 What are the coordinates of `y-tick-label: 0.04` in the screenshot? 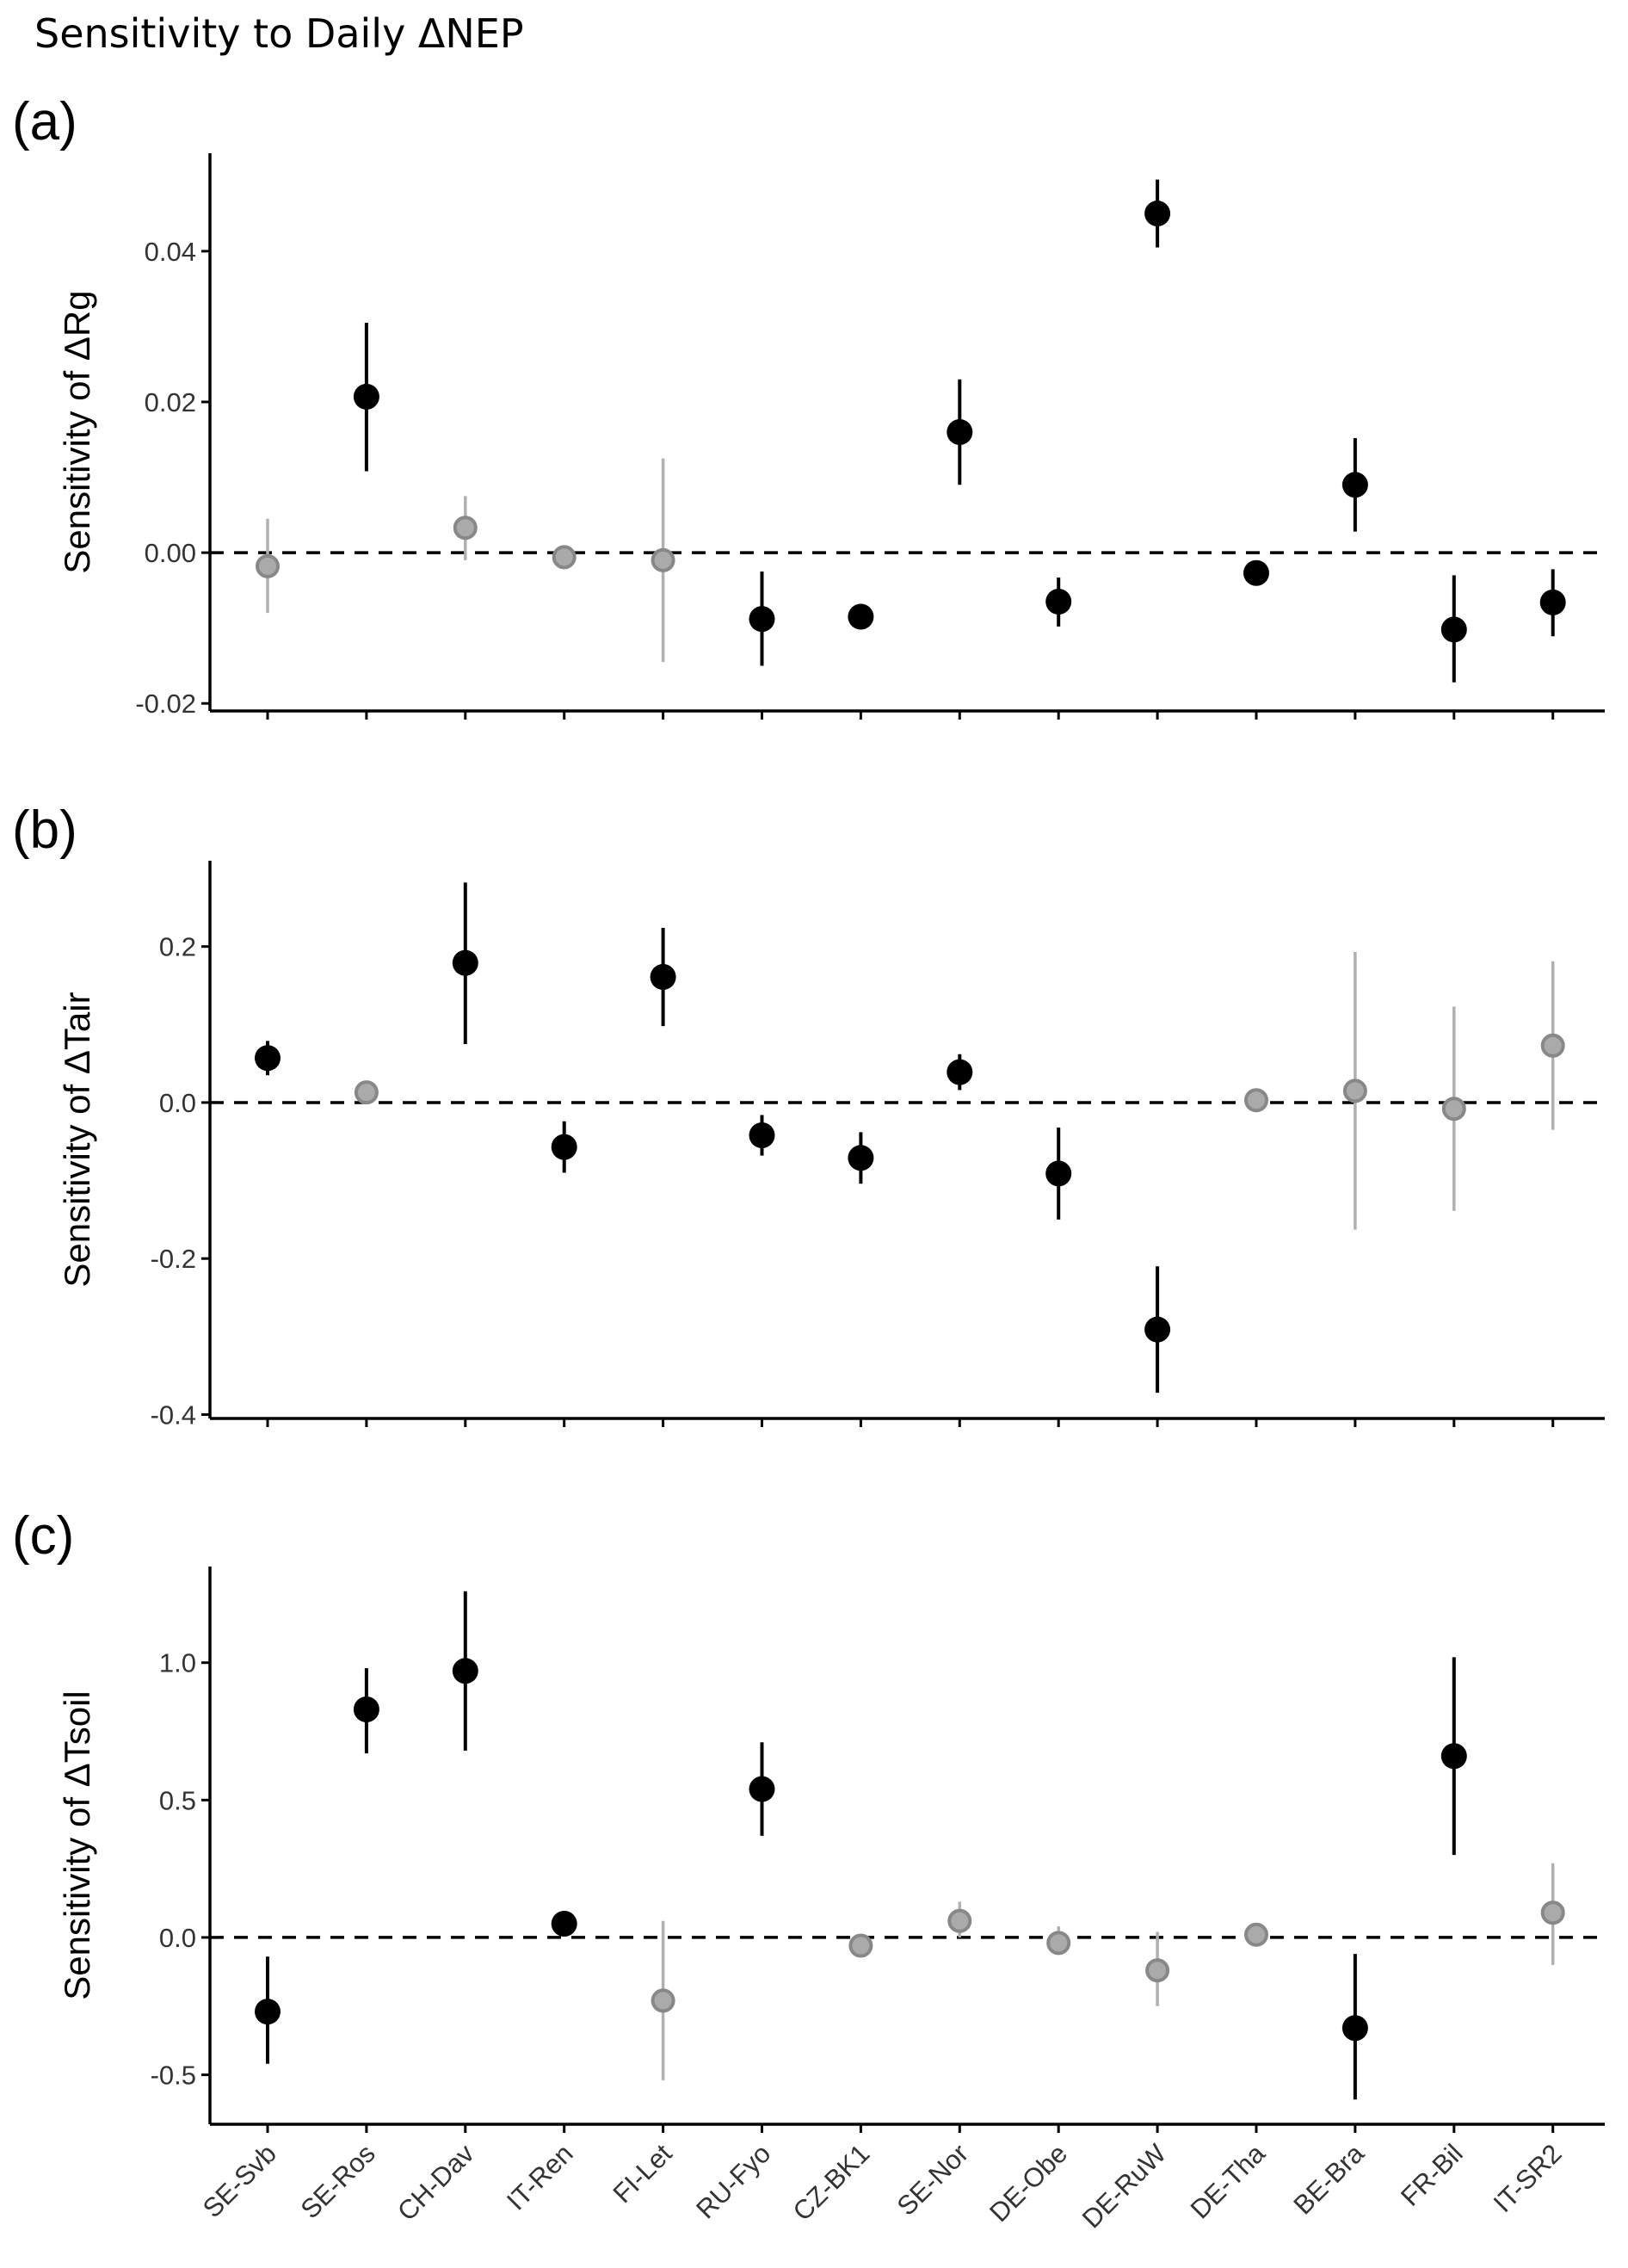 It's located at (170, 252).